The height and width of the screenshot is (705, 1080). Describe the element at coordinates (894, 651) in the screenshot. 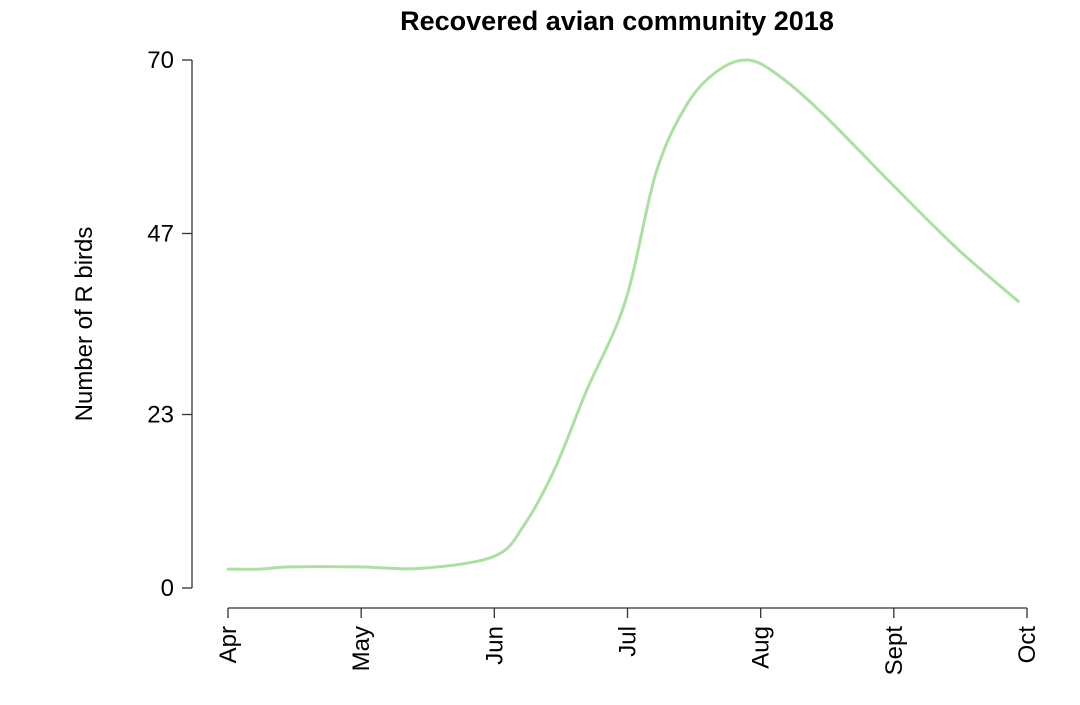

I see `x-tick-label: Sept` at that location.